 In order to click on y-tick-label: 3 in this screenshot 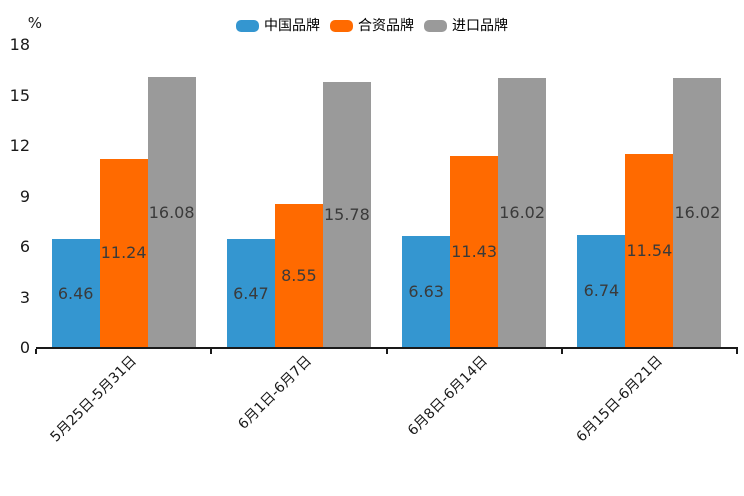, I will do `click(24, 297)`.